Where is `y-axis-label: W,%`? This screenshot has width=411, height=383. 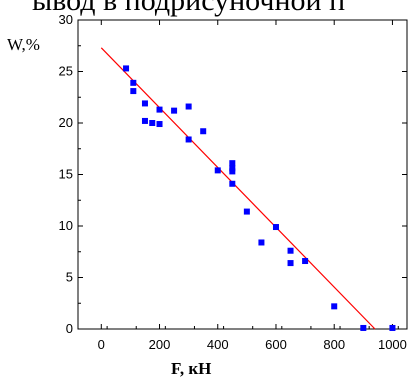 y-axis-label: W,% is located at coordinates (23, 45).